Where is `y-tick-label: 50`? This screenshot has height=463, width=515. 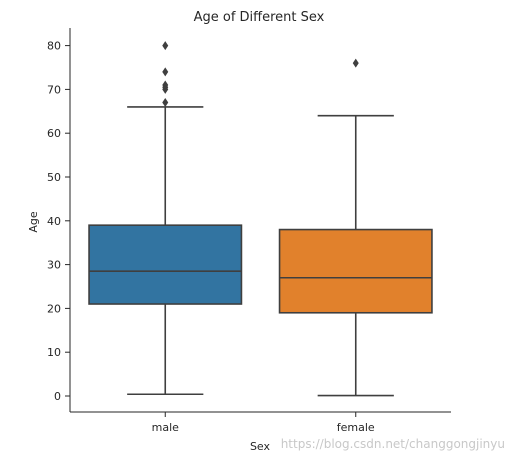 y-tick-label: 50 is located at coordinates (54, 177).